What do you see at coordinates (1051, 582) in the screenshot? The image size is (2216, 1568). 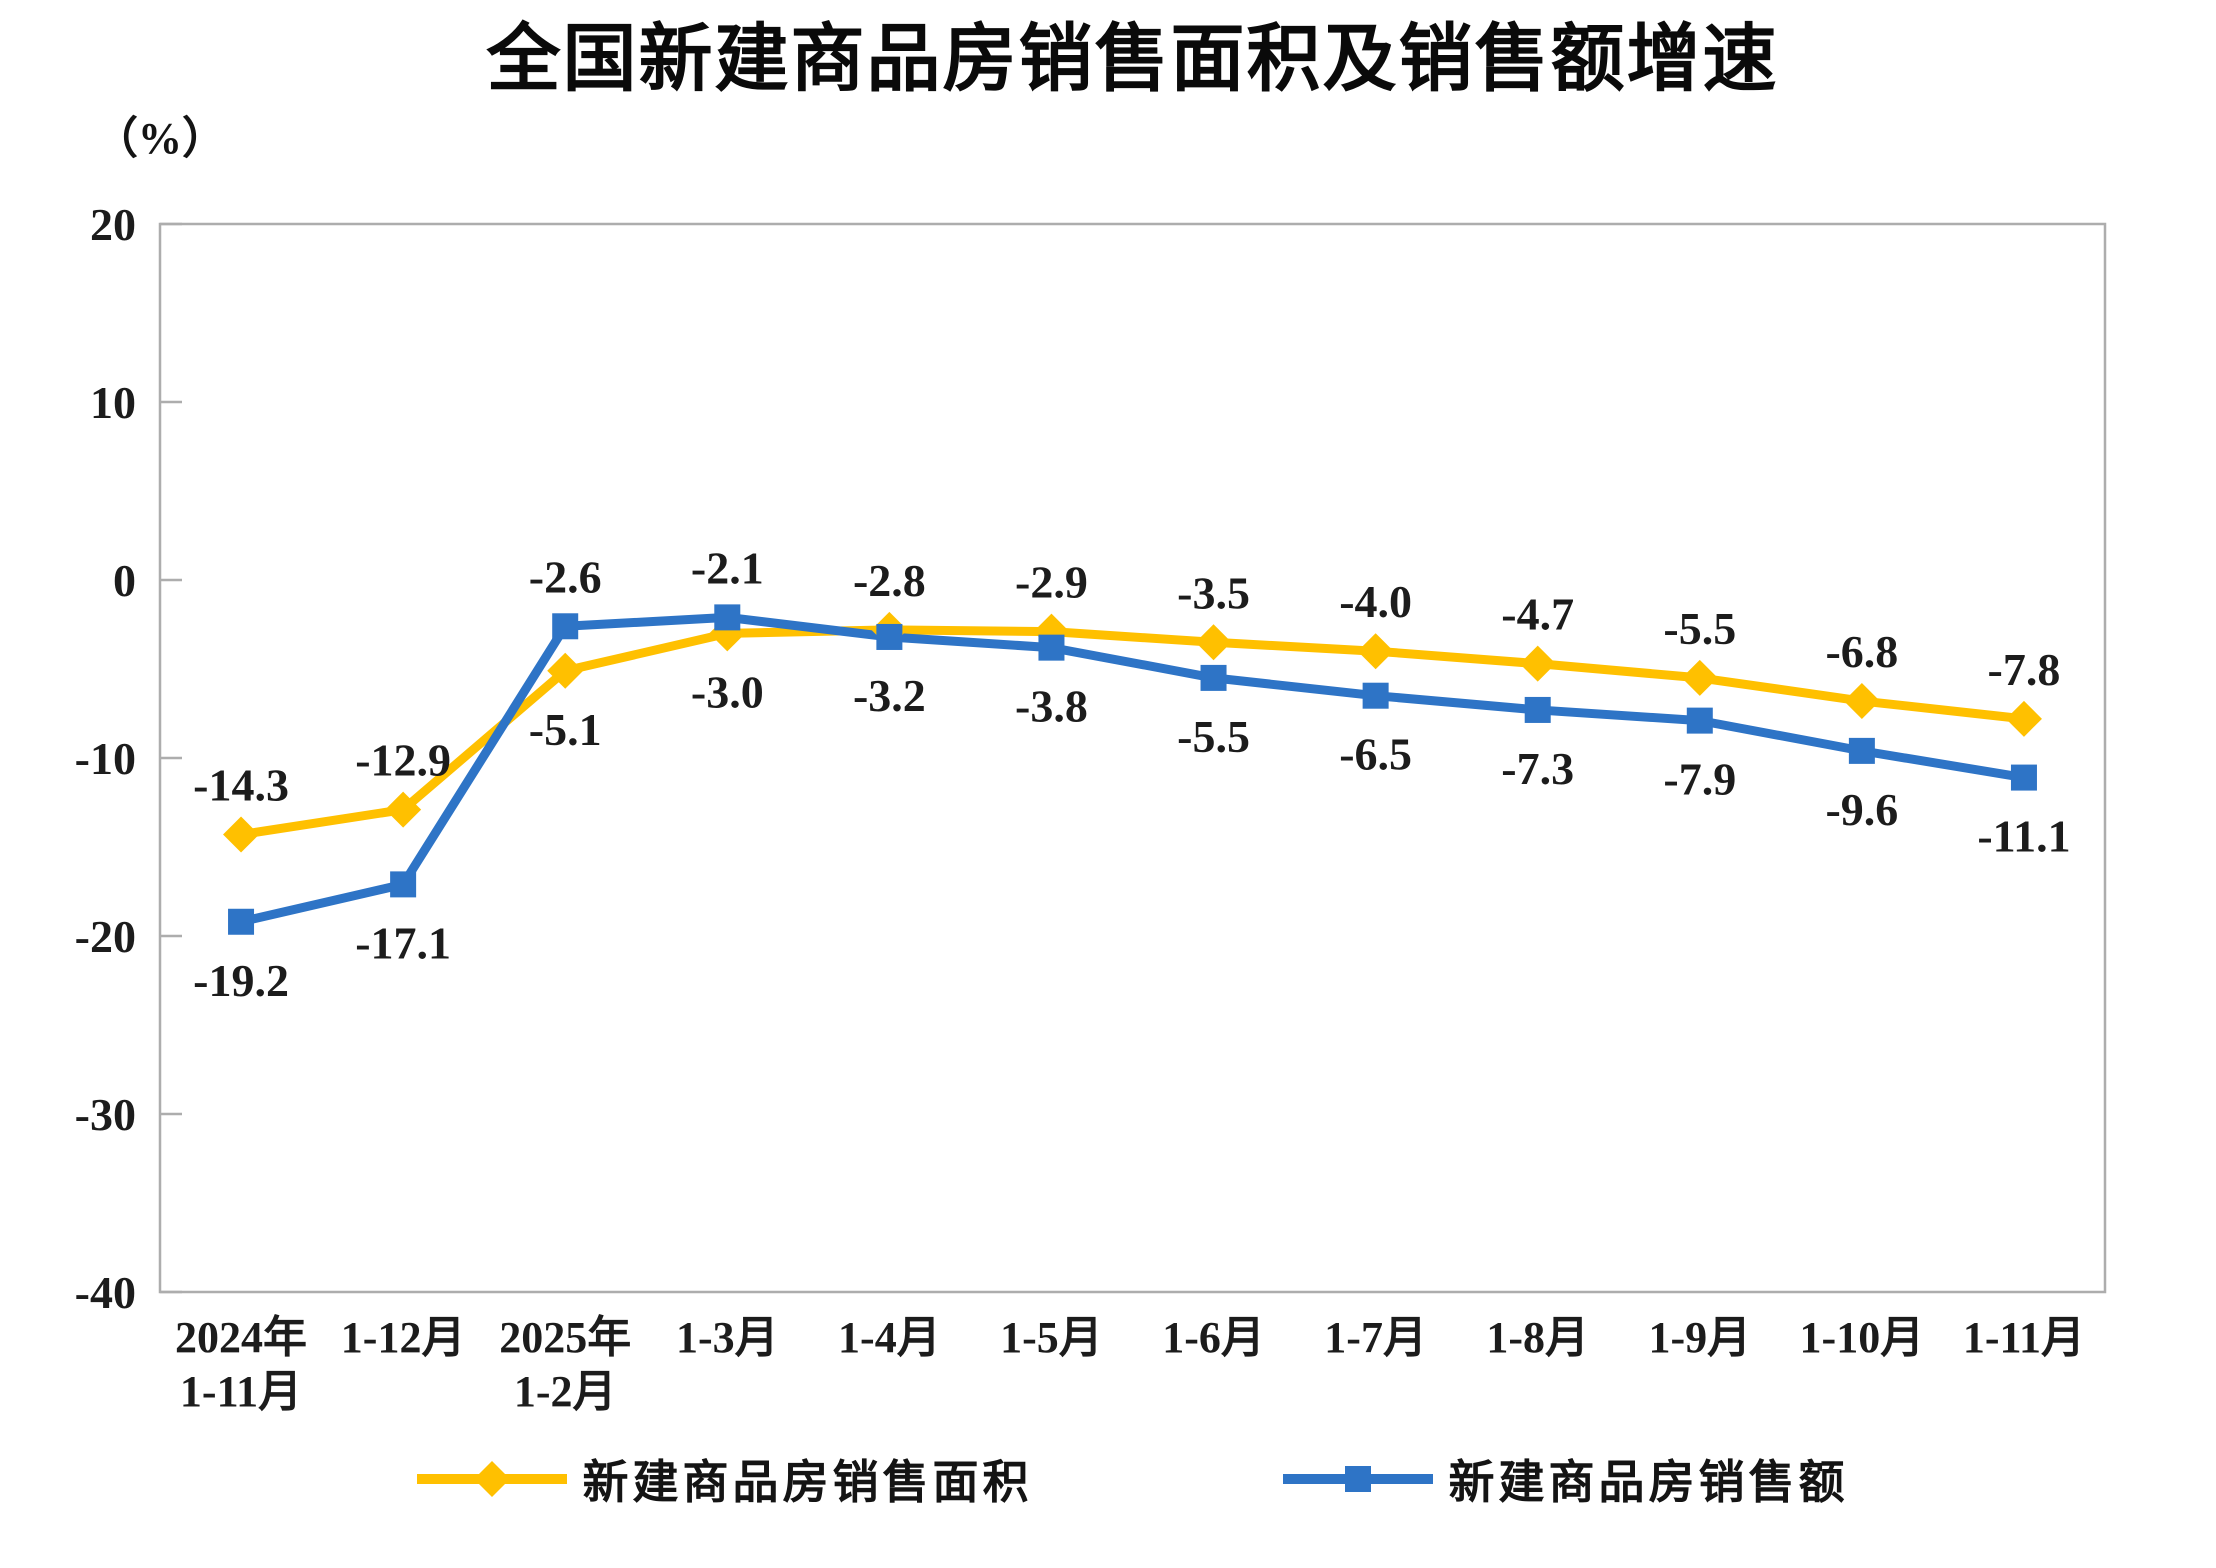 I see `data-label: -2.9` at bounding box center [1051, 582].